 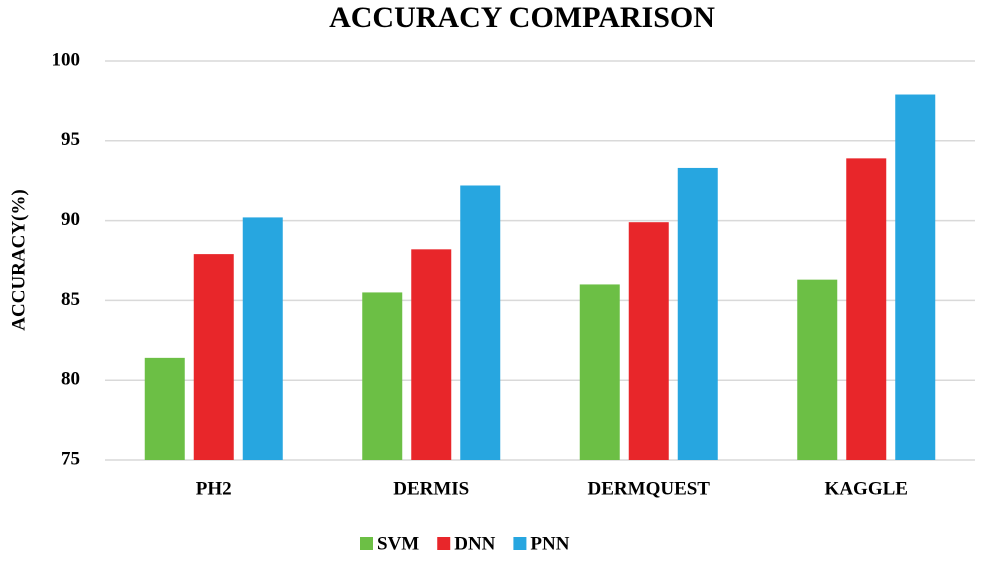 I want to click on x-tick-label: DERMIS, so click(x=431, y=488).